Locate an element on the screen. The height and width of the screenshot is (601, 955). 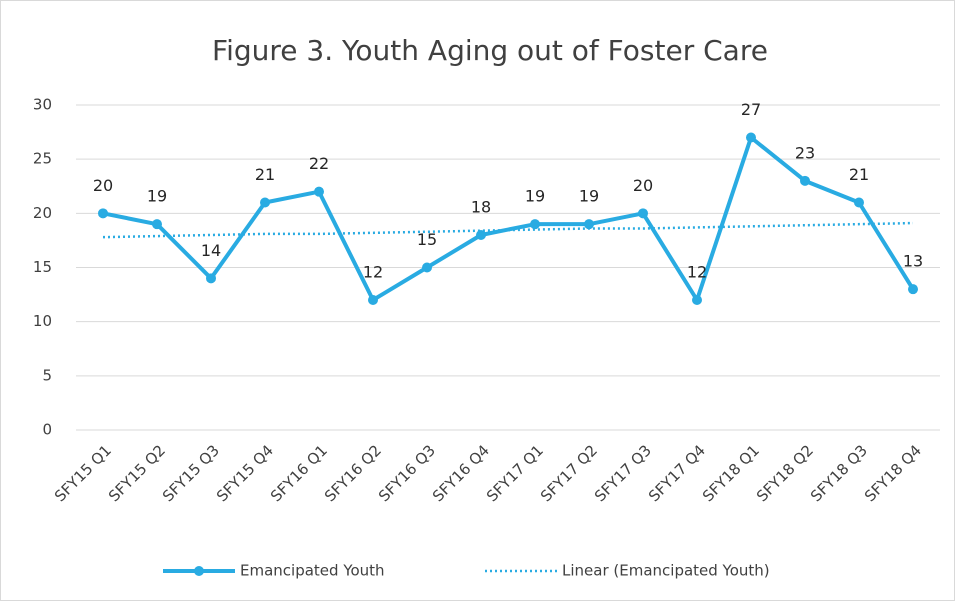
y-tick-label: 30 is located at coordinates (42, 105).